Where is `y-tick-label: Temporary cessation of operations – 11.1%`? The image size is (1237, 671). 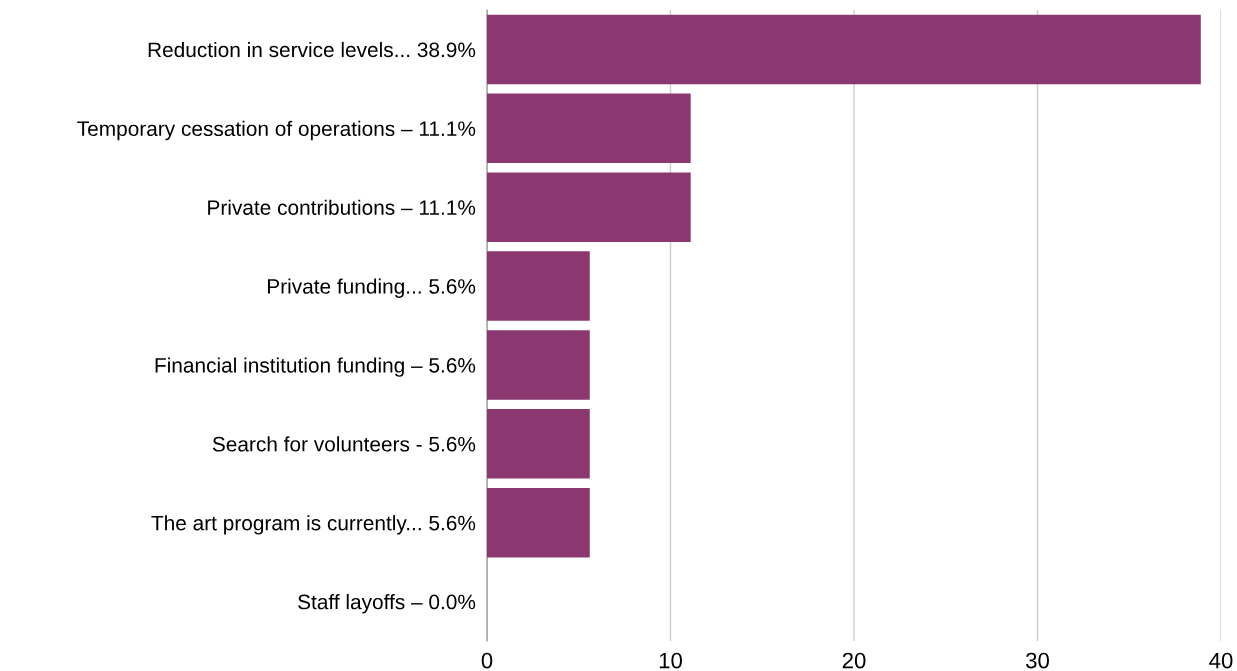 y-tick-label: Temporary cessation of operations – 11.1% is located at coordinates (276, 130).